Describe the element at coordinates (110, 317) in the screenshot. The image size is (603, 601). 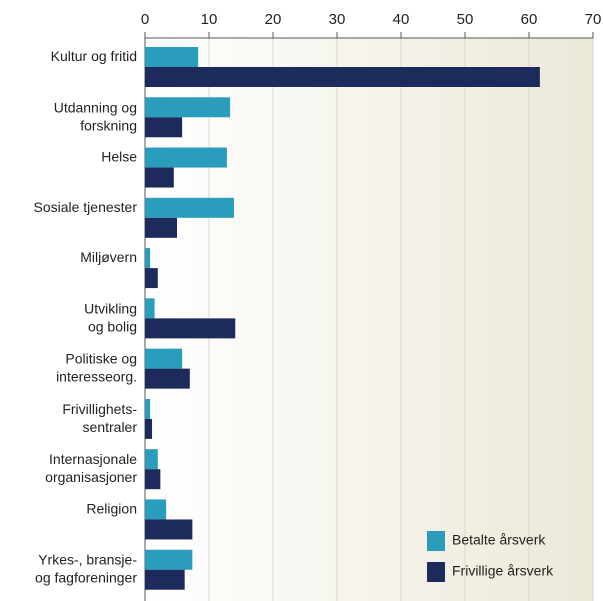
I see `y-tick-label: Utvikling og bolig` at that location.